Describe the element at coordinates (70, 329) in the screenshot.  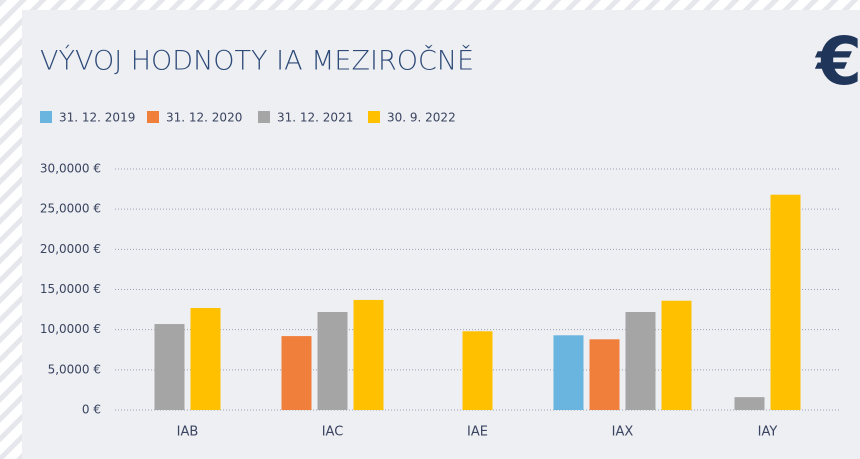
I see `y-tick-label: 10,0000 €` at that location.